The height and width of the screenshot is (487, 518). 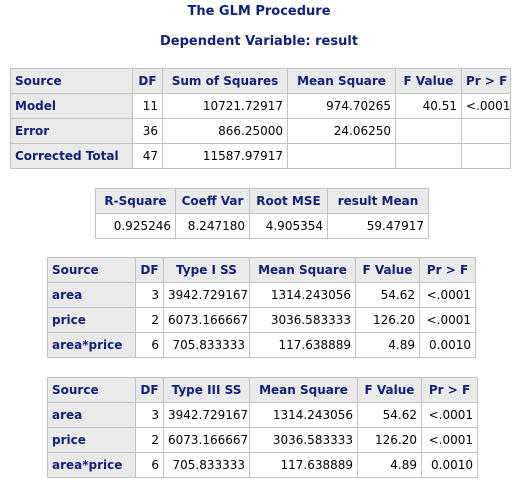 What do you see at coordinates (428, 81) in the screenshot?
I see `anova-header-f: F Value` at bounding box center [428, 81].